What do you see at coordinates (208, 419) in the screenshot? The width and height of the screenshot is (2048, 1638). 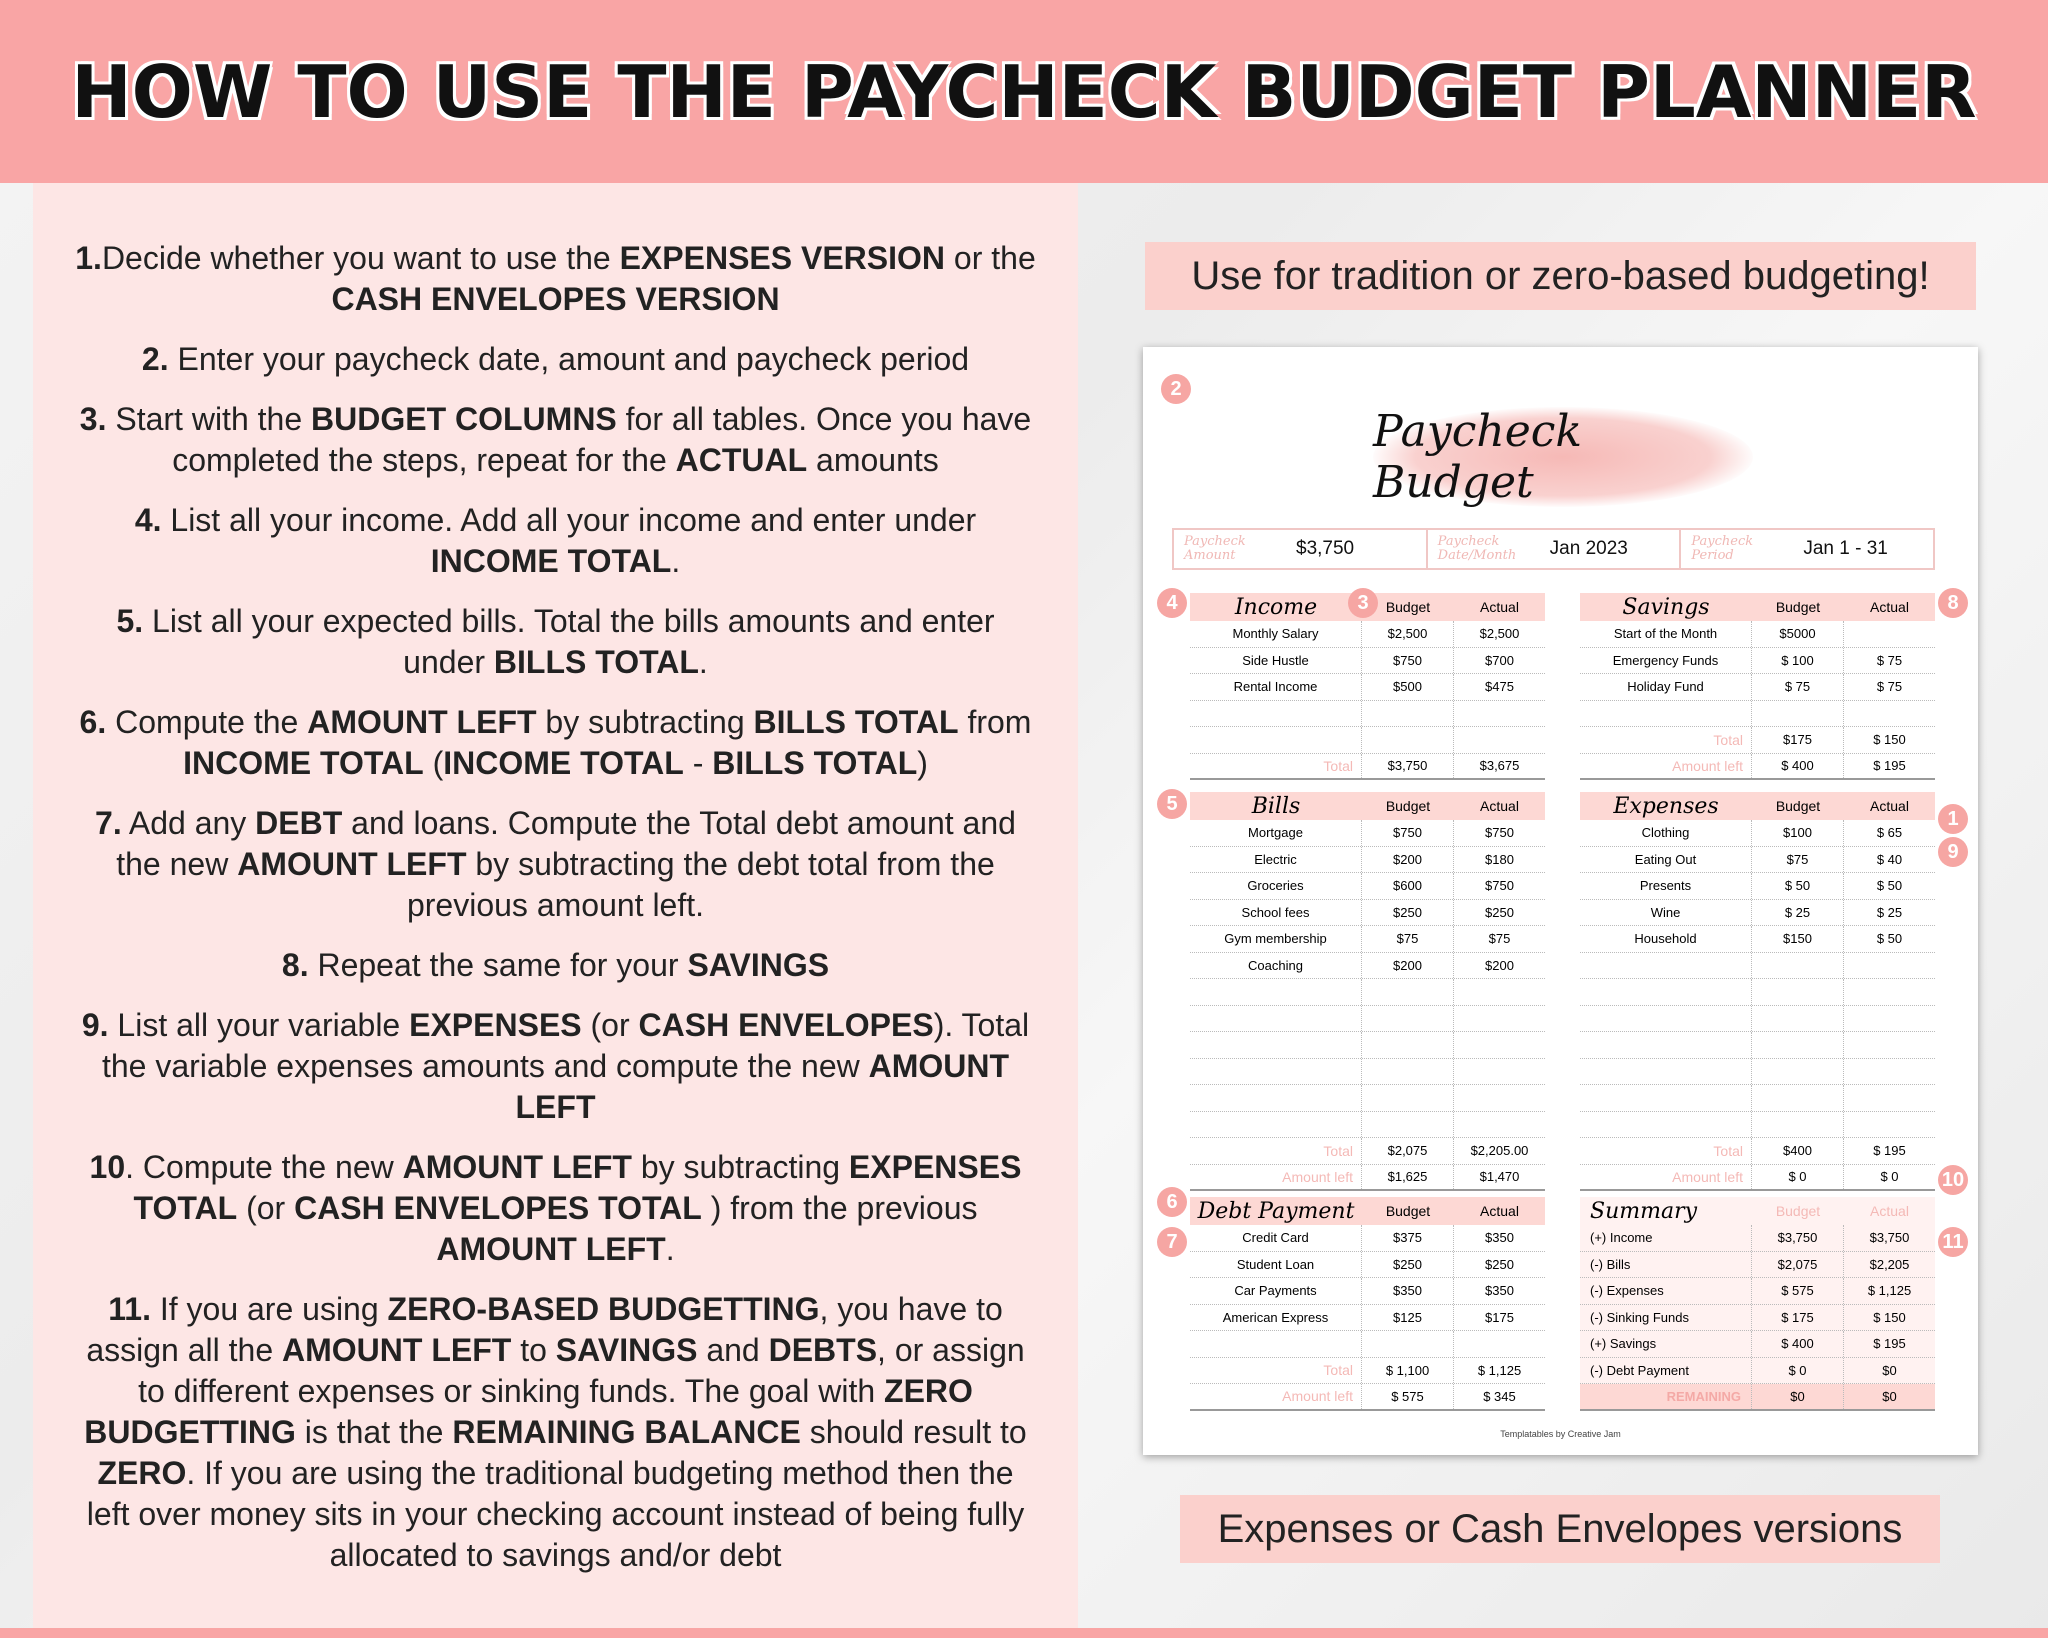 I see `step-text: Start with the` at bounding box center [208, 419].